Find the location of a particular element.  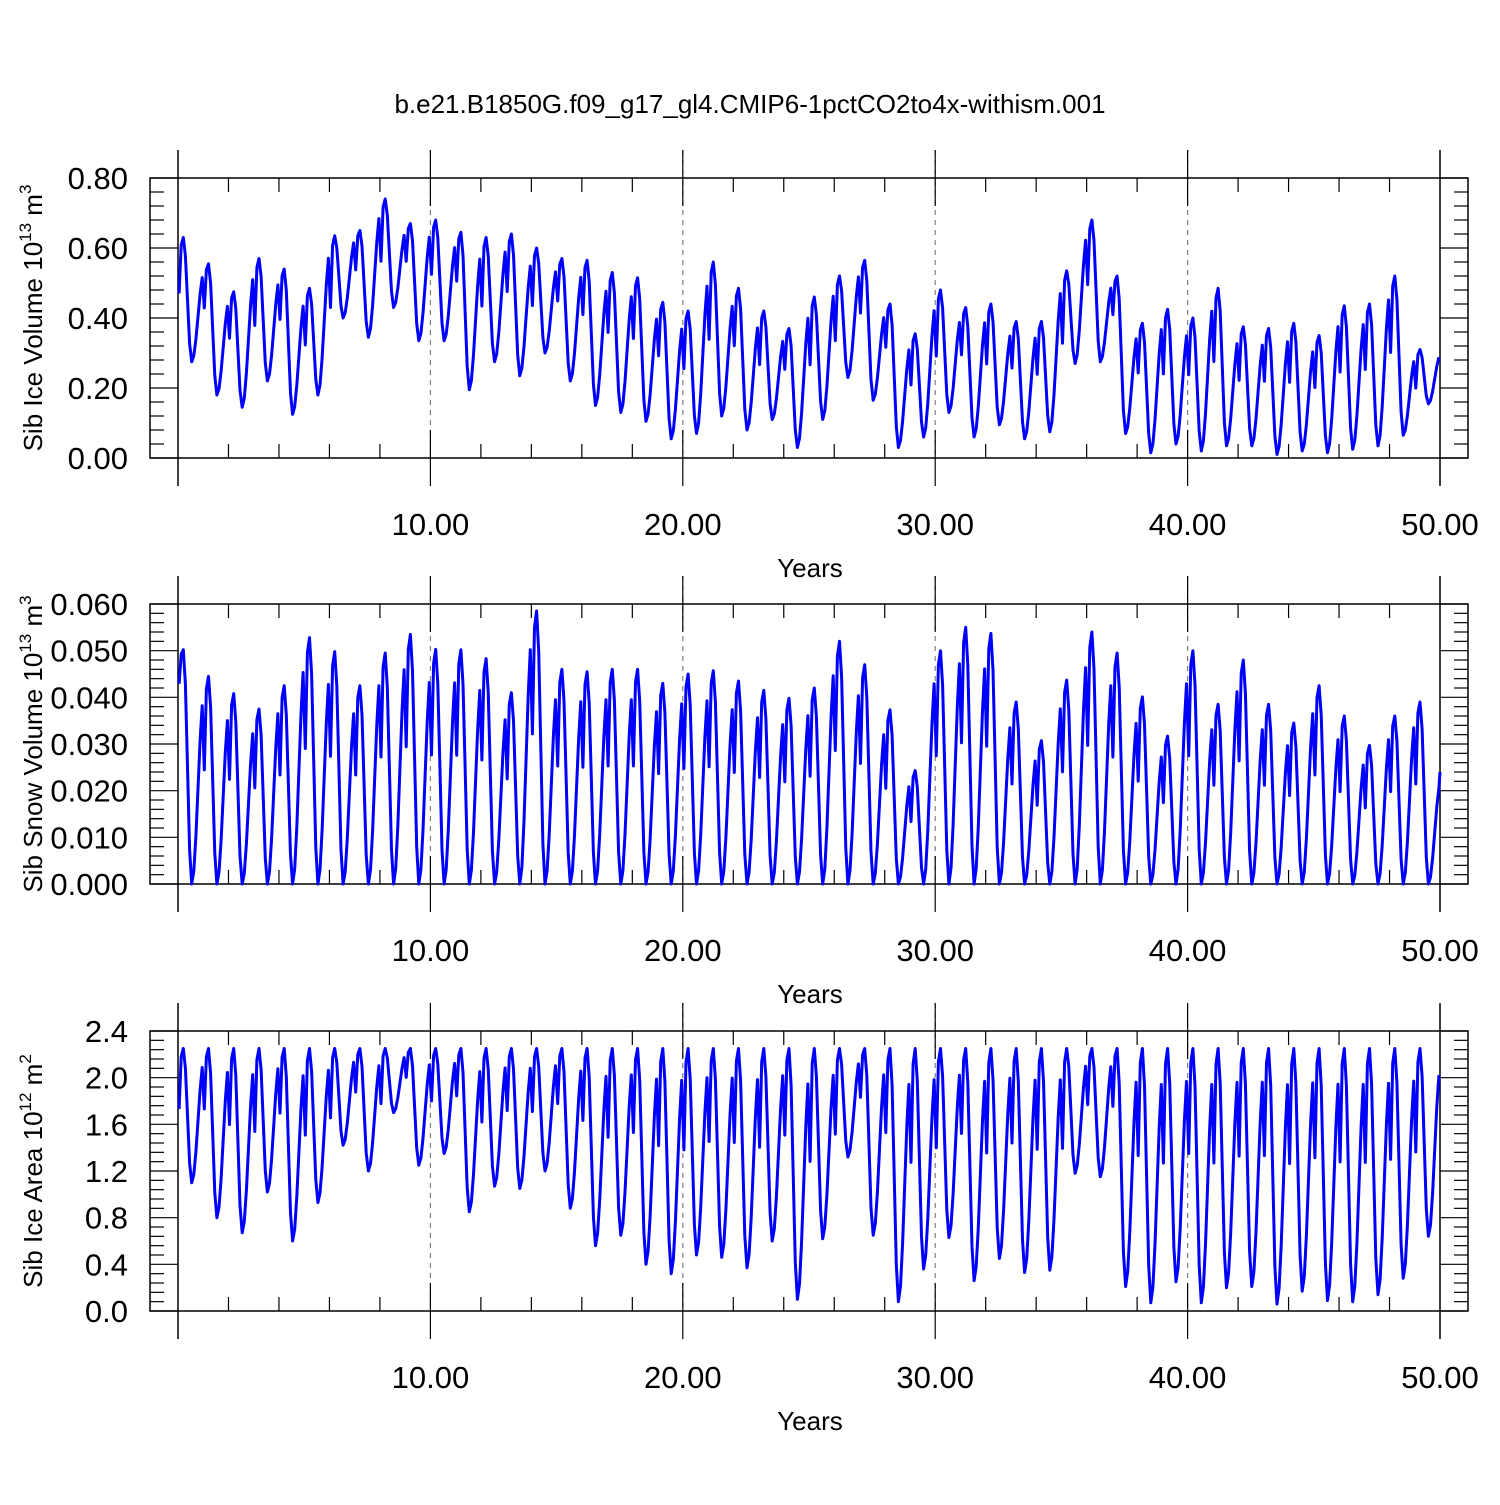

y-tick-label: 0.4 is located at coordinates (106, 1264).